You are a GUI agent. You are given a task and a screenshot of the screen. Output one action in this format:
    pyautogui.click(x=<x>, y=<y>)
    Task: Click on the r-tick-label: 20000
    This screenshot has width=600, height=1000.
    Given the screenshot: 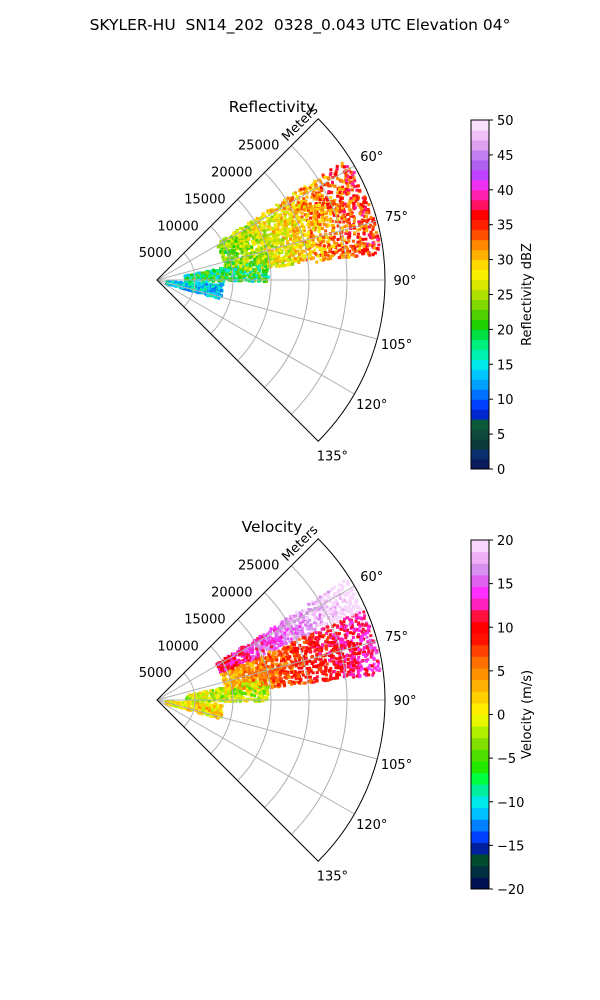 What is the action you would take?
    pyautogui.click(x=231, y=173)
    